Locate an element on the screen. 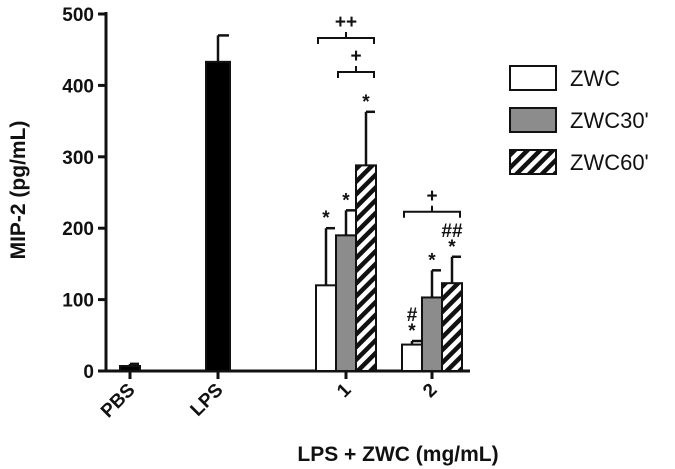 The height and width of the screenshot is (469, 675). legend-label: ZWC60' is located at coordinates (609, 162).